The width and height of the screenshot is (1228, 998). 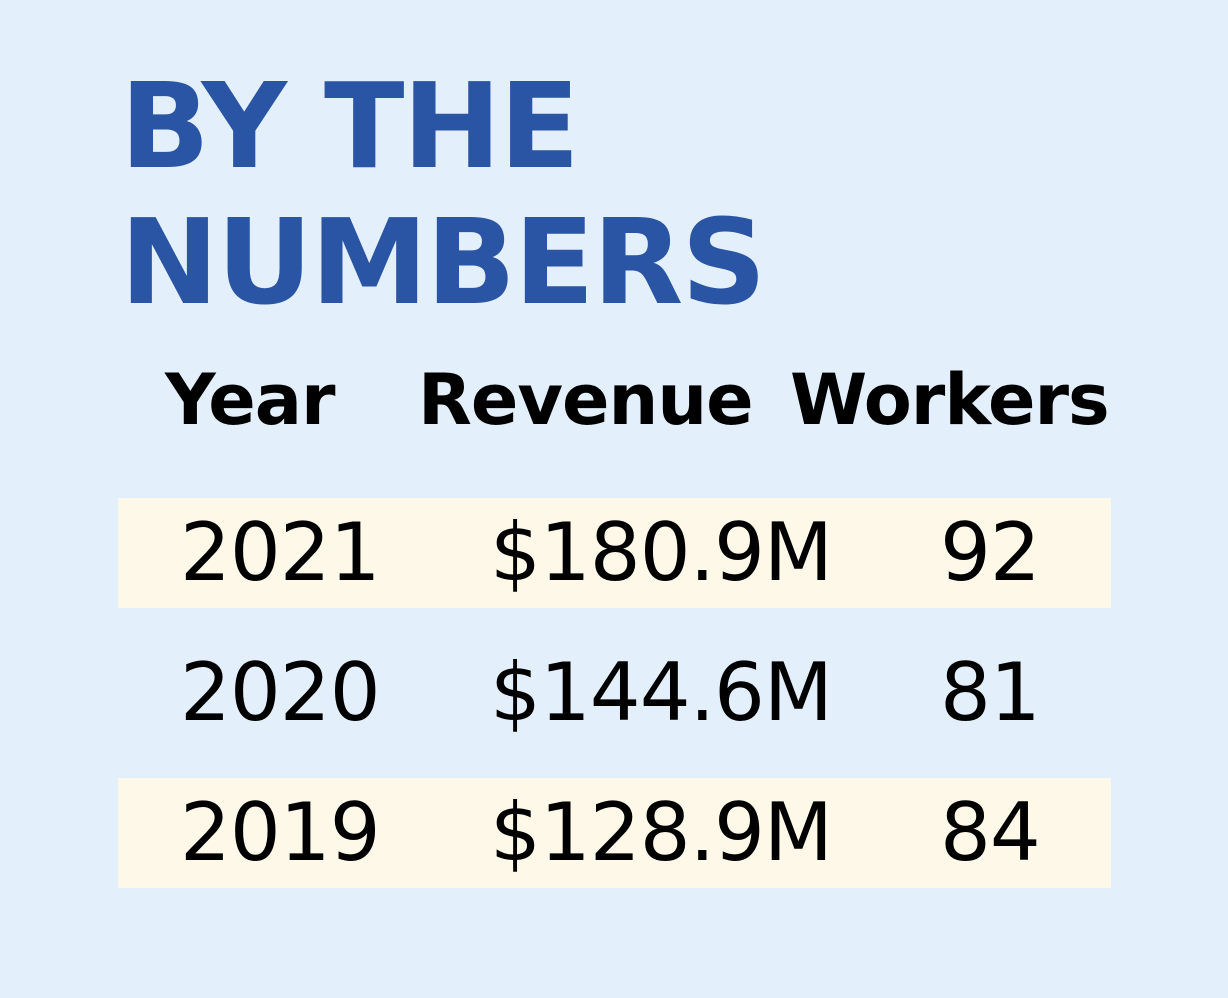 I want to click on workers-cell: 84, so click(x=990, y=832).